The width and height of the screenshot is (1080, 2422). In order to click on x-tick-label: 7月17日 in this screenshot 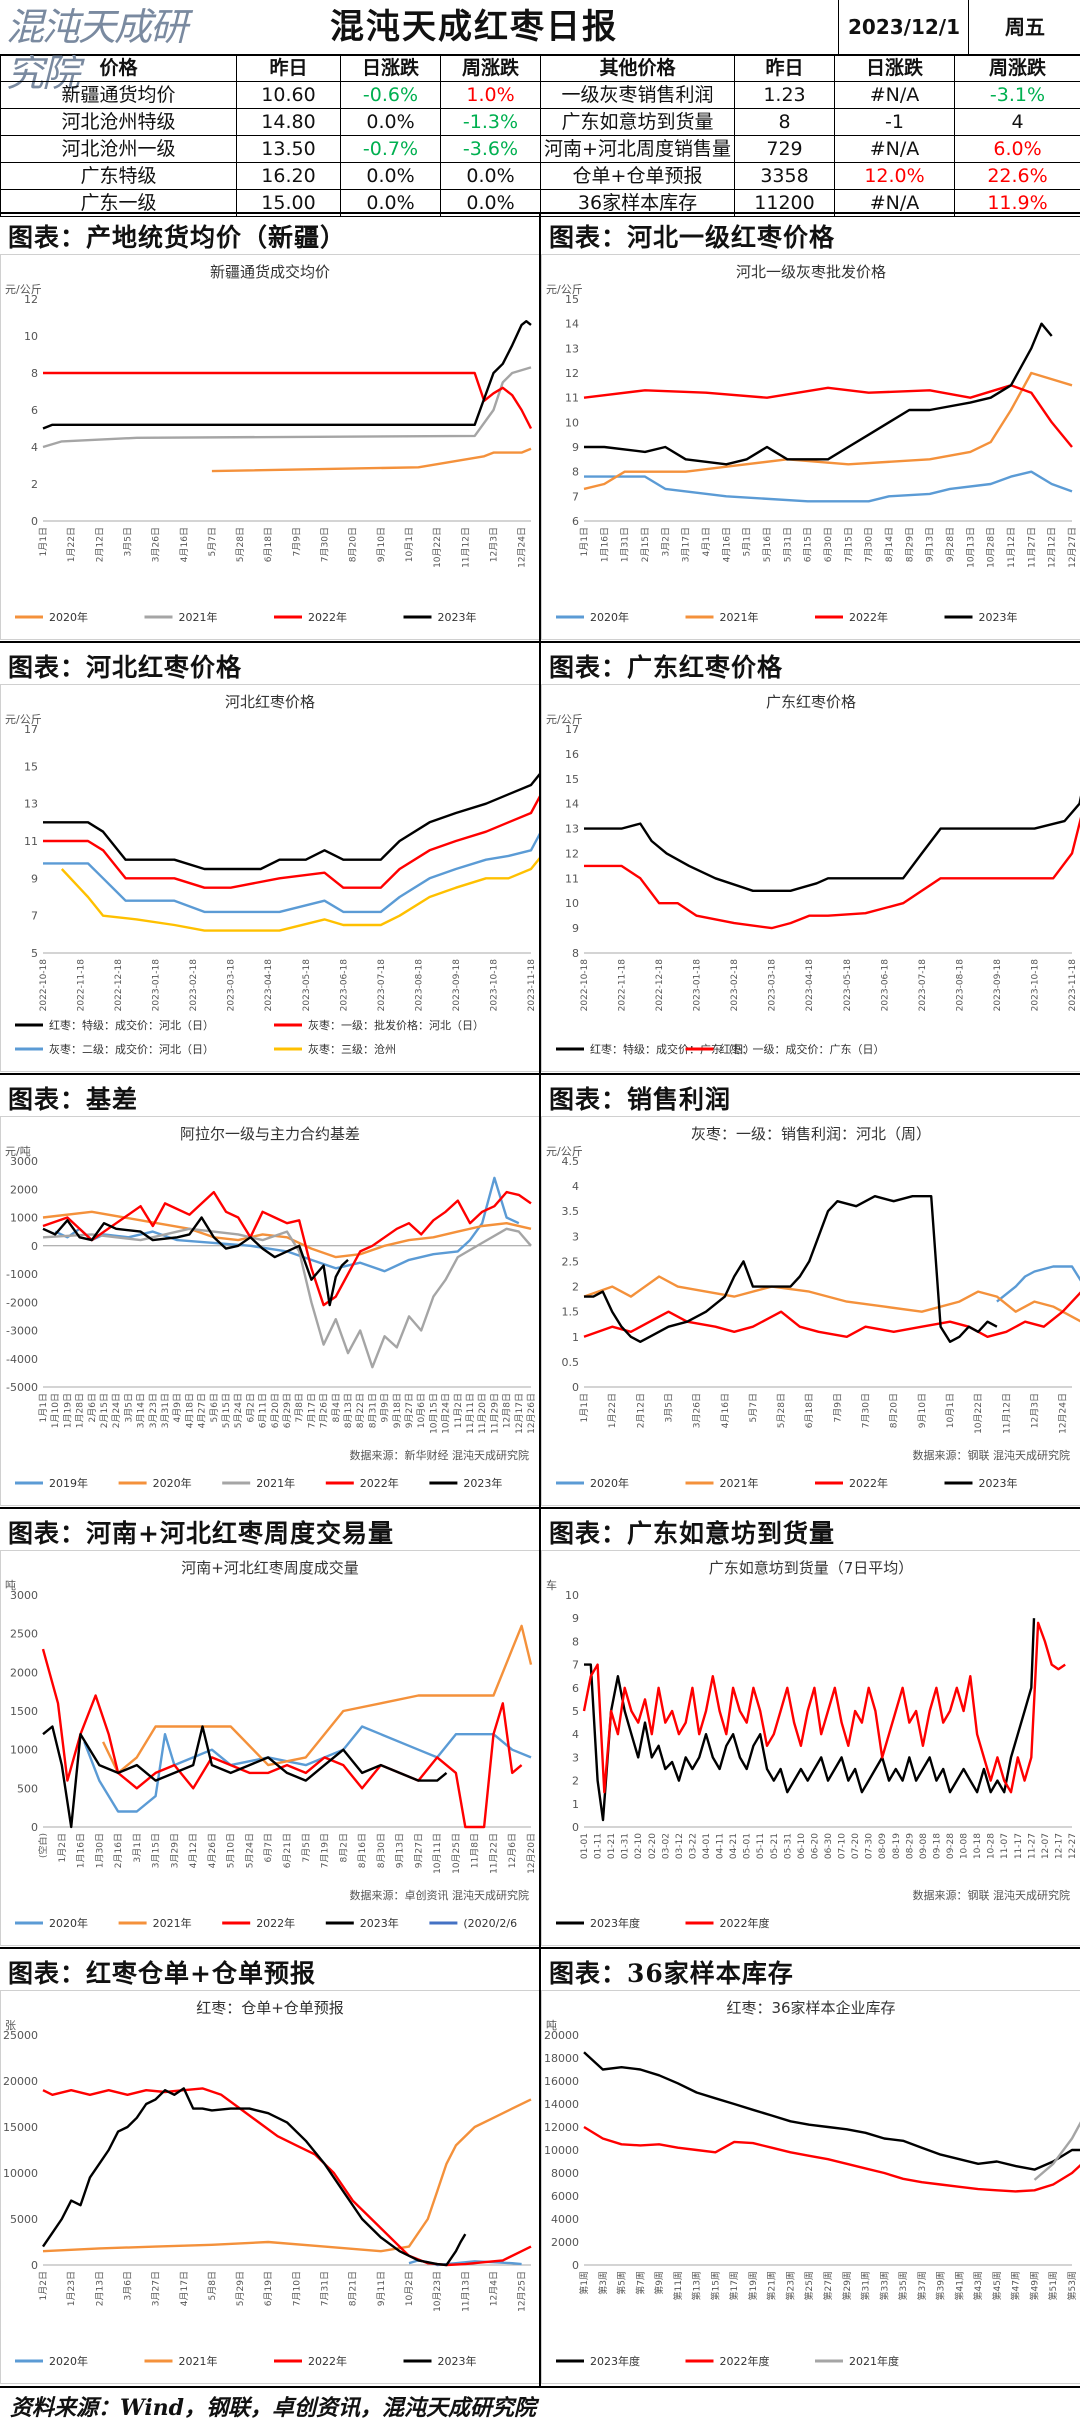, I will do `click(311, 1410)`.